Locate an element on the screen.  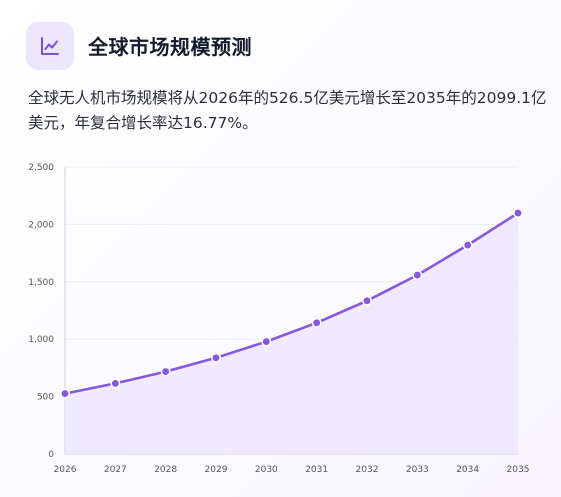
page-title: 全球市场规模预测 is located at coordinates (170, 47).